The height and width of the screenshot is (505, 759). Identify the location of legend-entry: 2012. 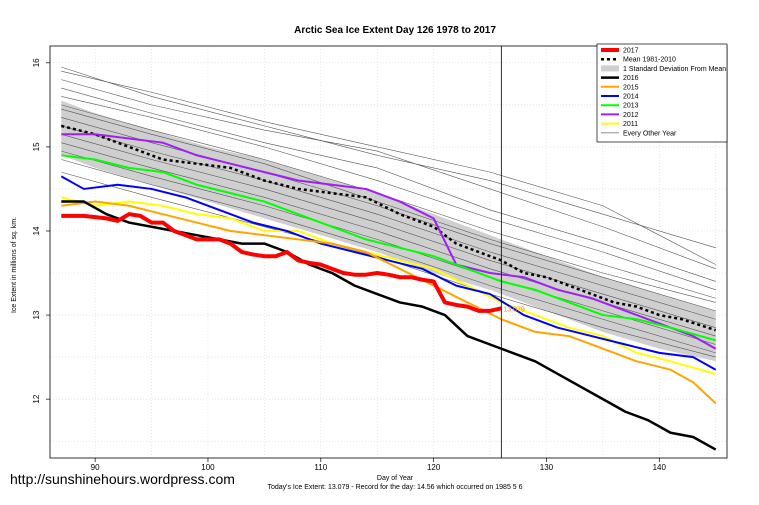
(631, 115).